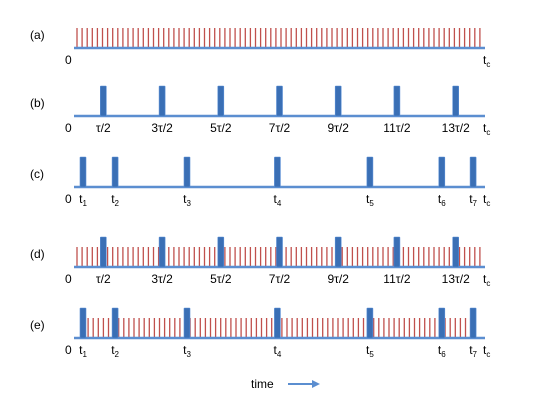 This screenshot has height=409, width=545. What do you see at coordinates (338, 128) in the screenshot?
I see `tick-text: 9τ/2` at bounding box center [338, 128].